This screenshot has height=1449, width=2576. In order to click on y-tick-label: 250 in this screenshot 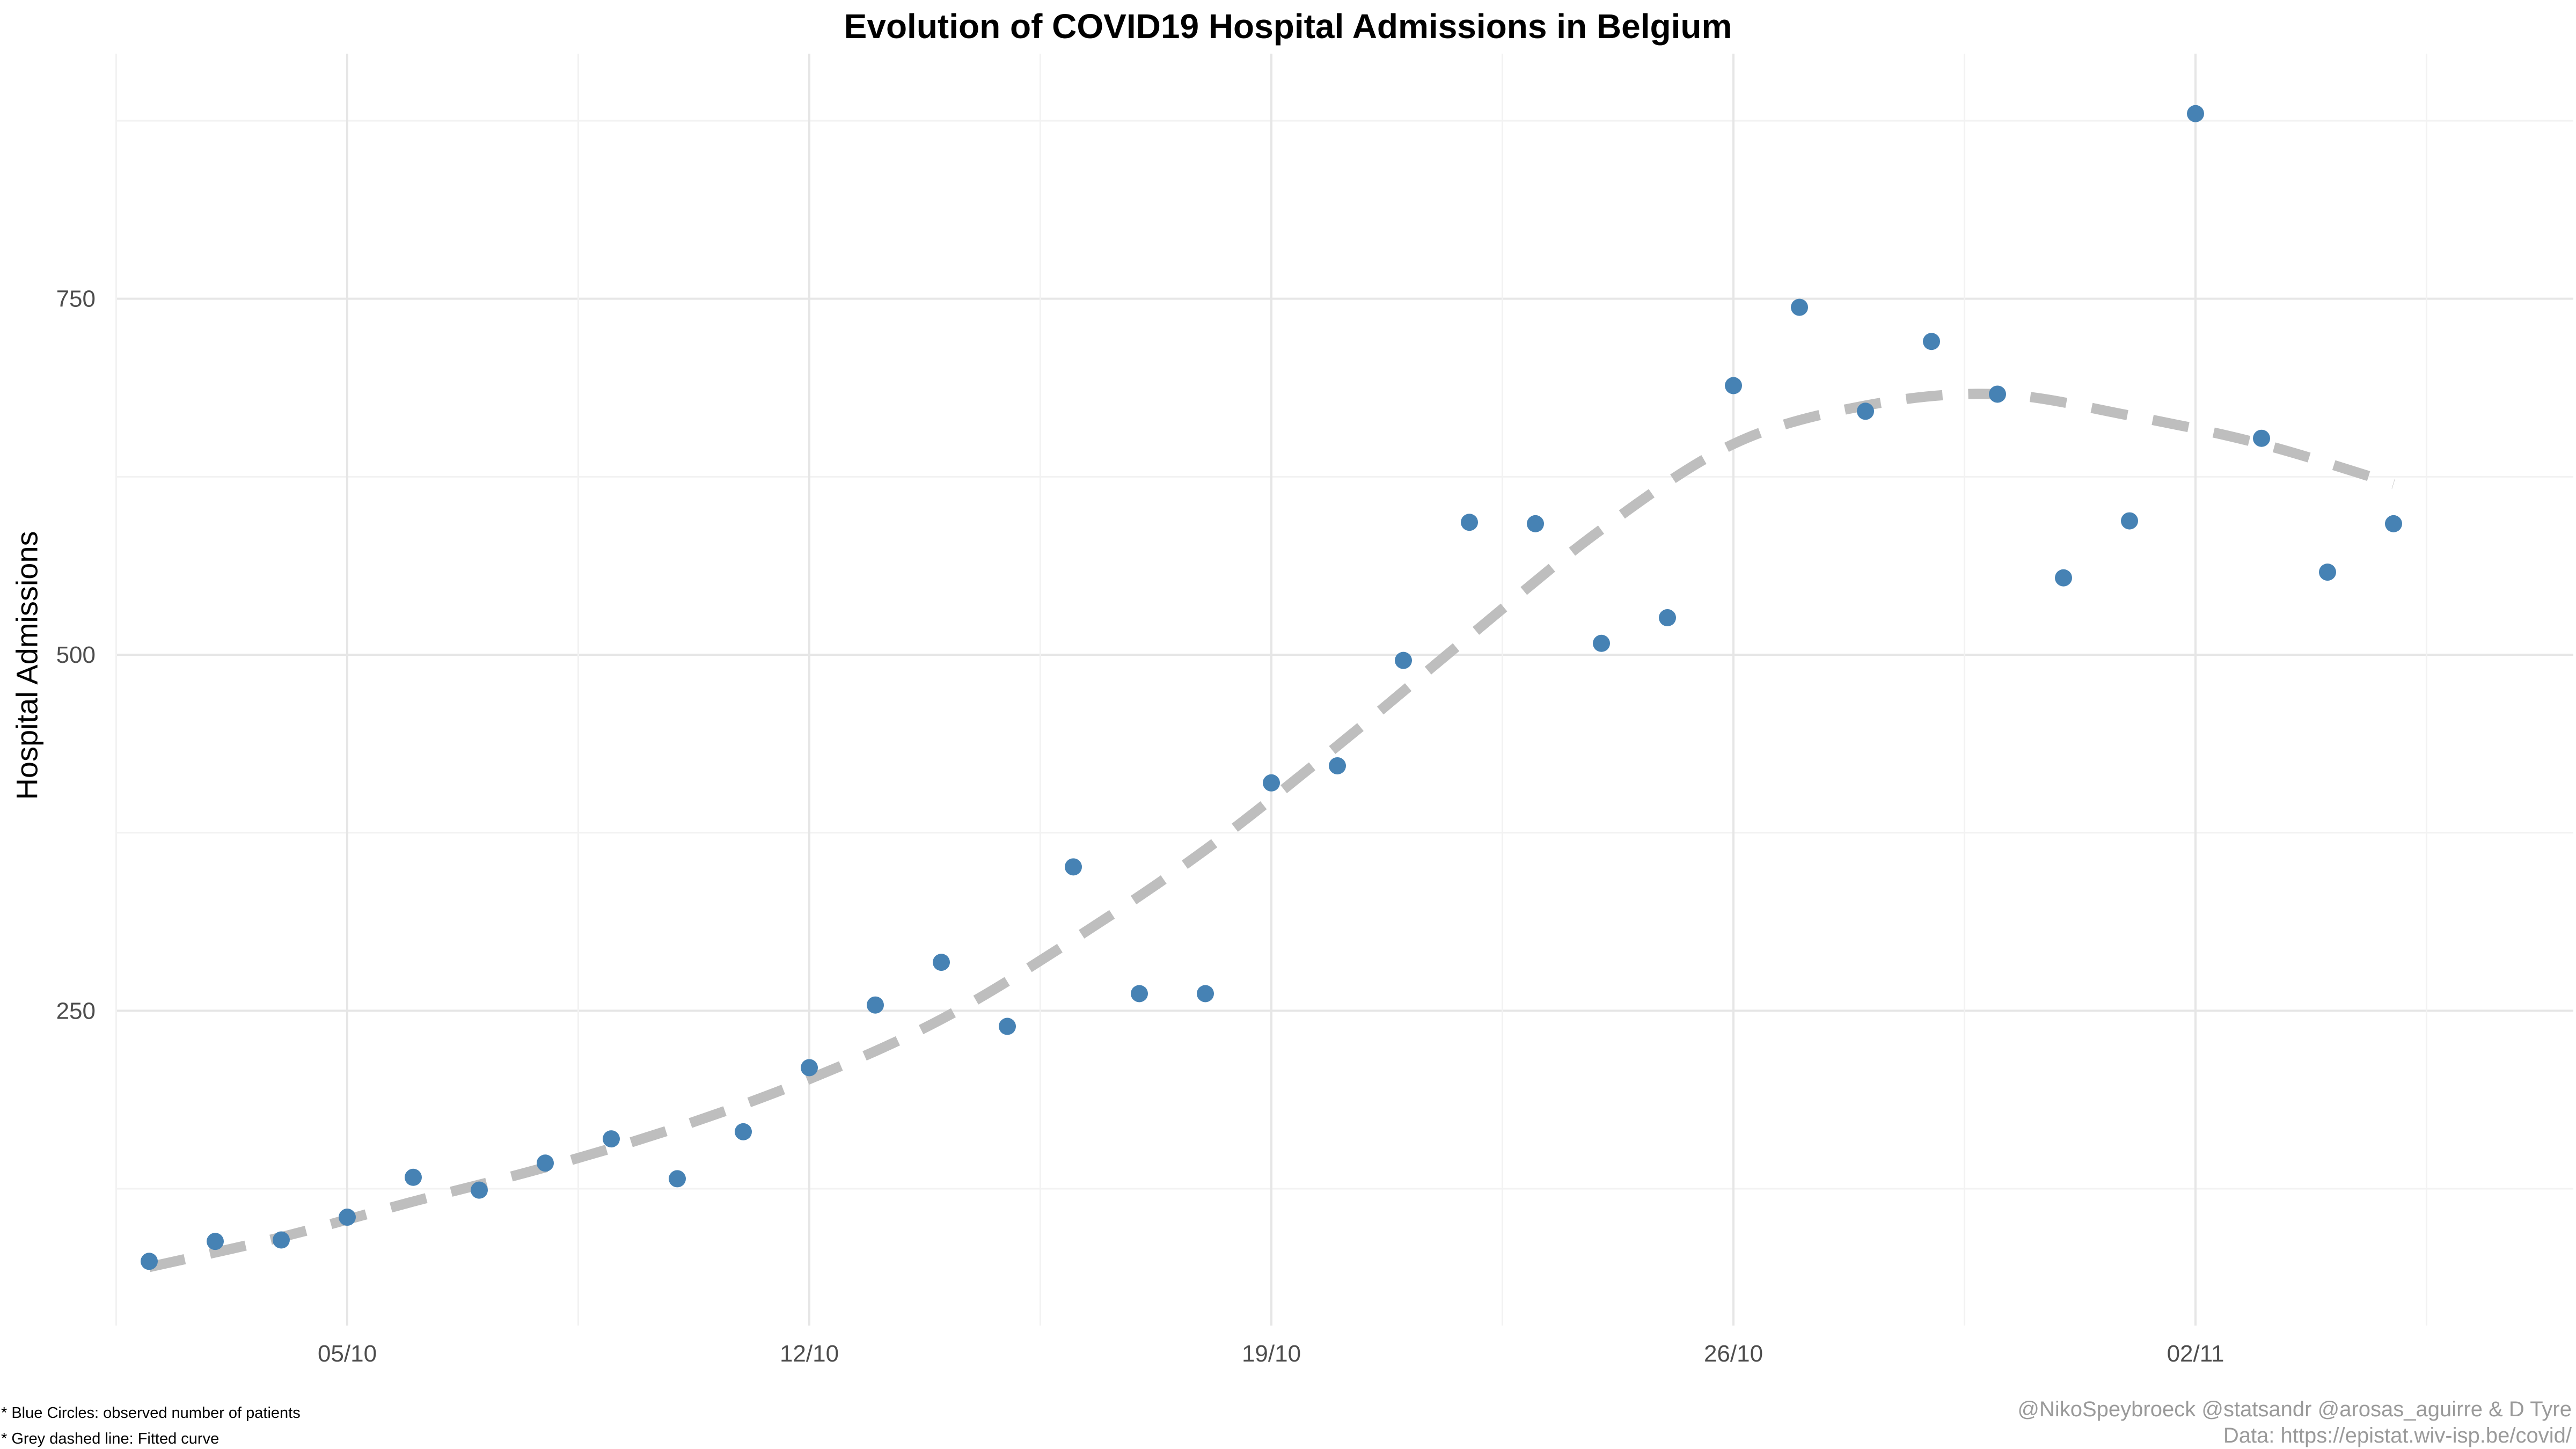, I will do `click(76, 1011)`.